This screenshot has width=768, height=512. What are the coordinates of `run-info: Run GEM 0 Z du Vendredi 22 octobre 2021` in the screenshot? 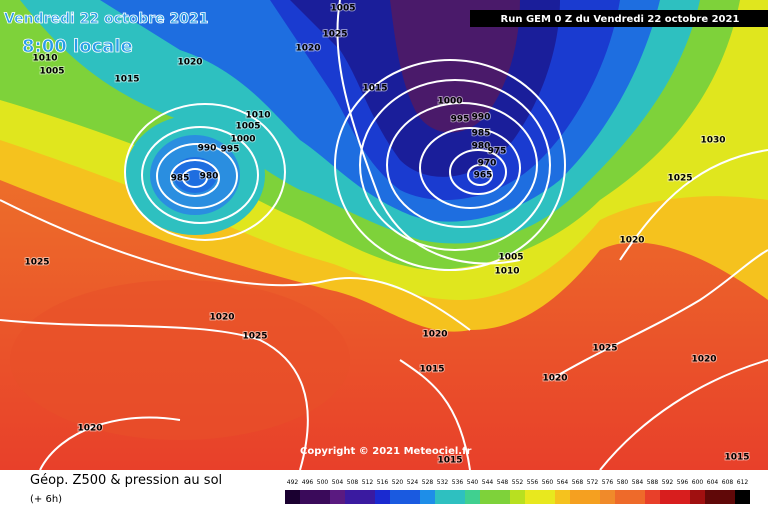 It's located at (620, 19).